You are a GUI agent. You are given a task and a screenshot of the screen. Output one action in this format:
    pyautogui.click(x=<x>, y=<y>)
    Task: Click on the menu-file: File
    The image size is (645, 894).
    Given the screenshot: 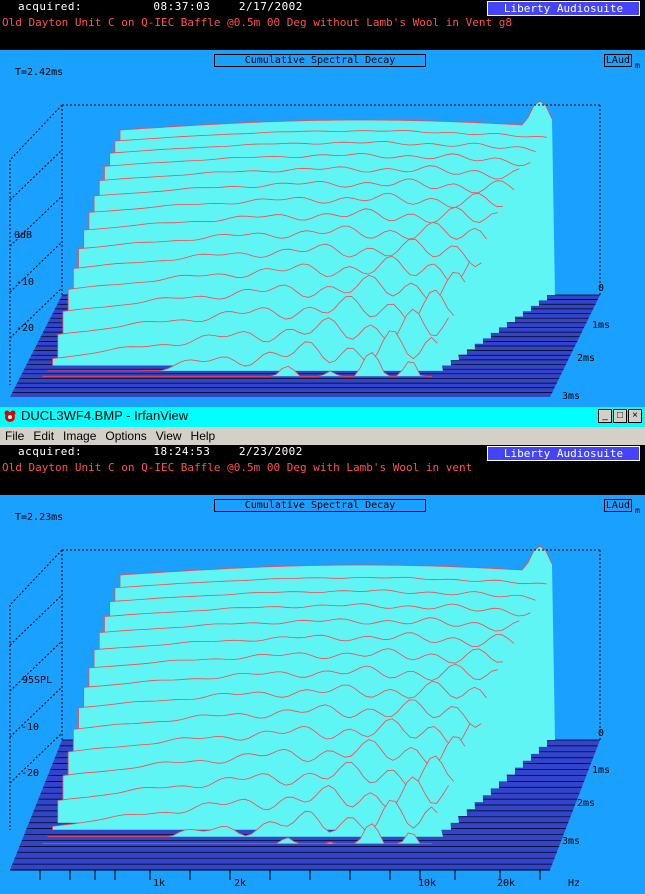 What is the action you would take?
    pyautogui.click(x=15, y=436)
    